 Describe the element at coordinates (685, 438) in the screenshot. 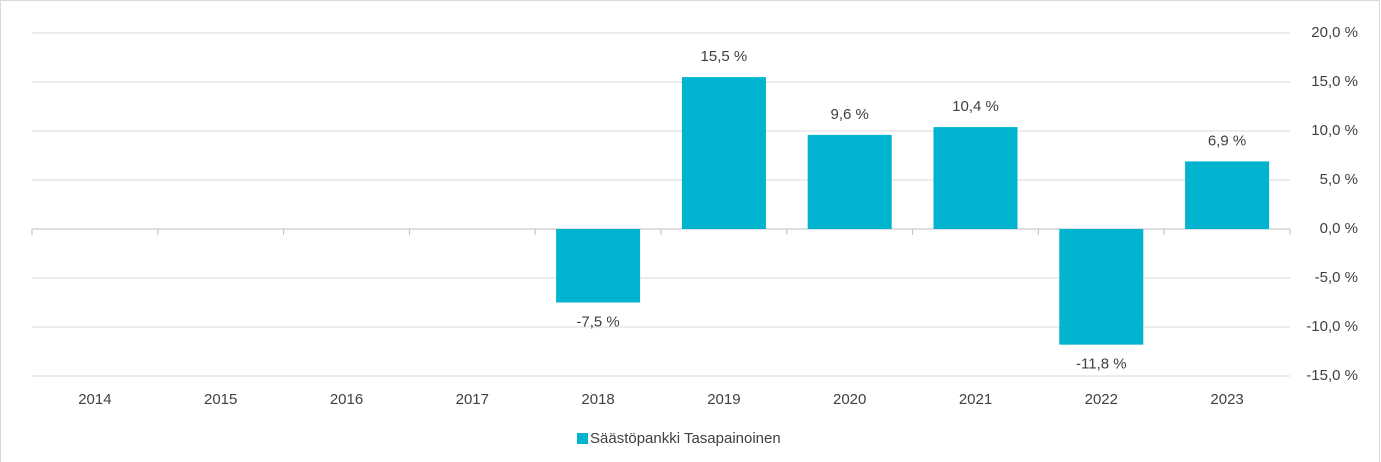

I see `legend-label: Säästöpankki Tasapainoinen` at that location.